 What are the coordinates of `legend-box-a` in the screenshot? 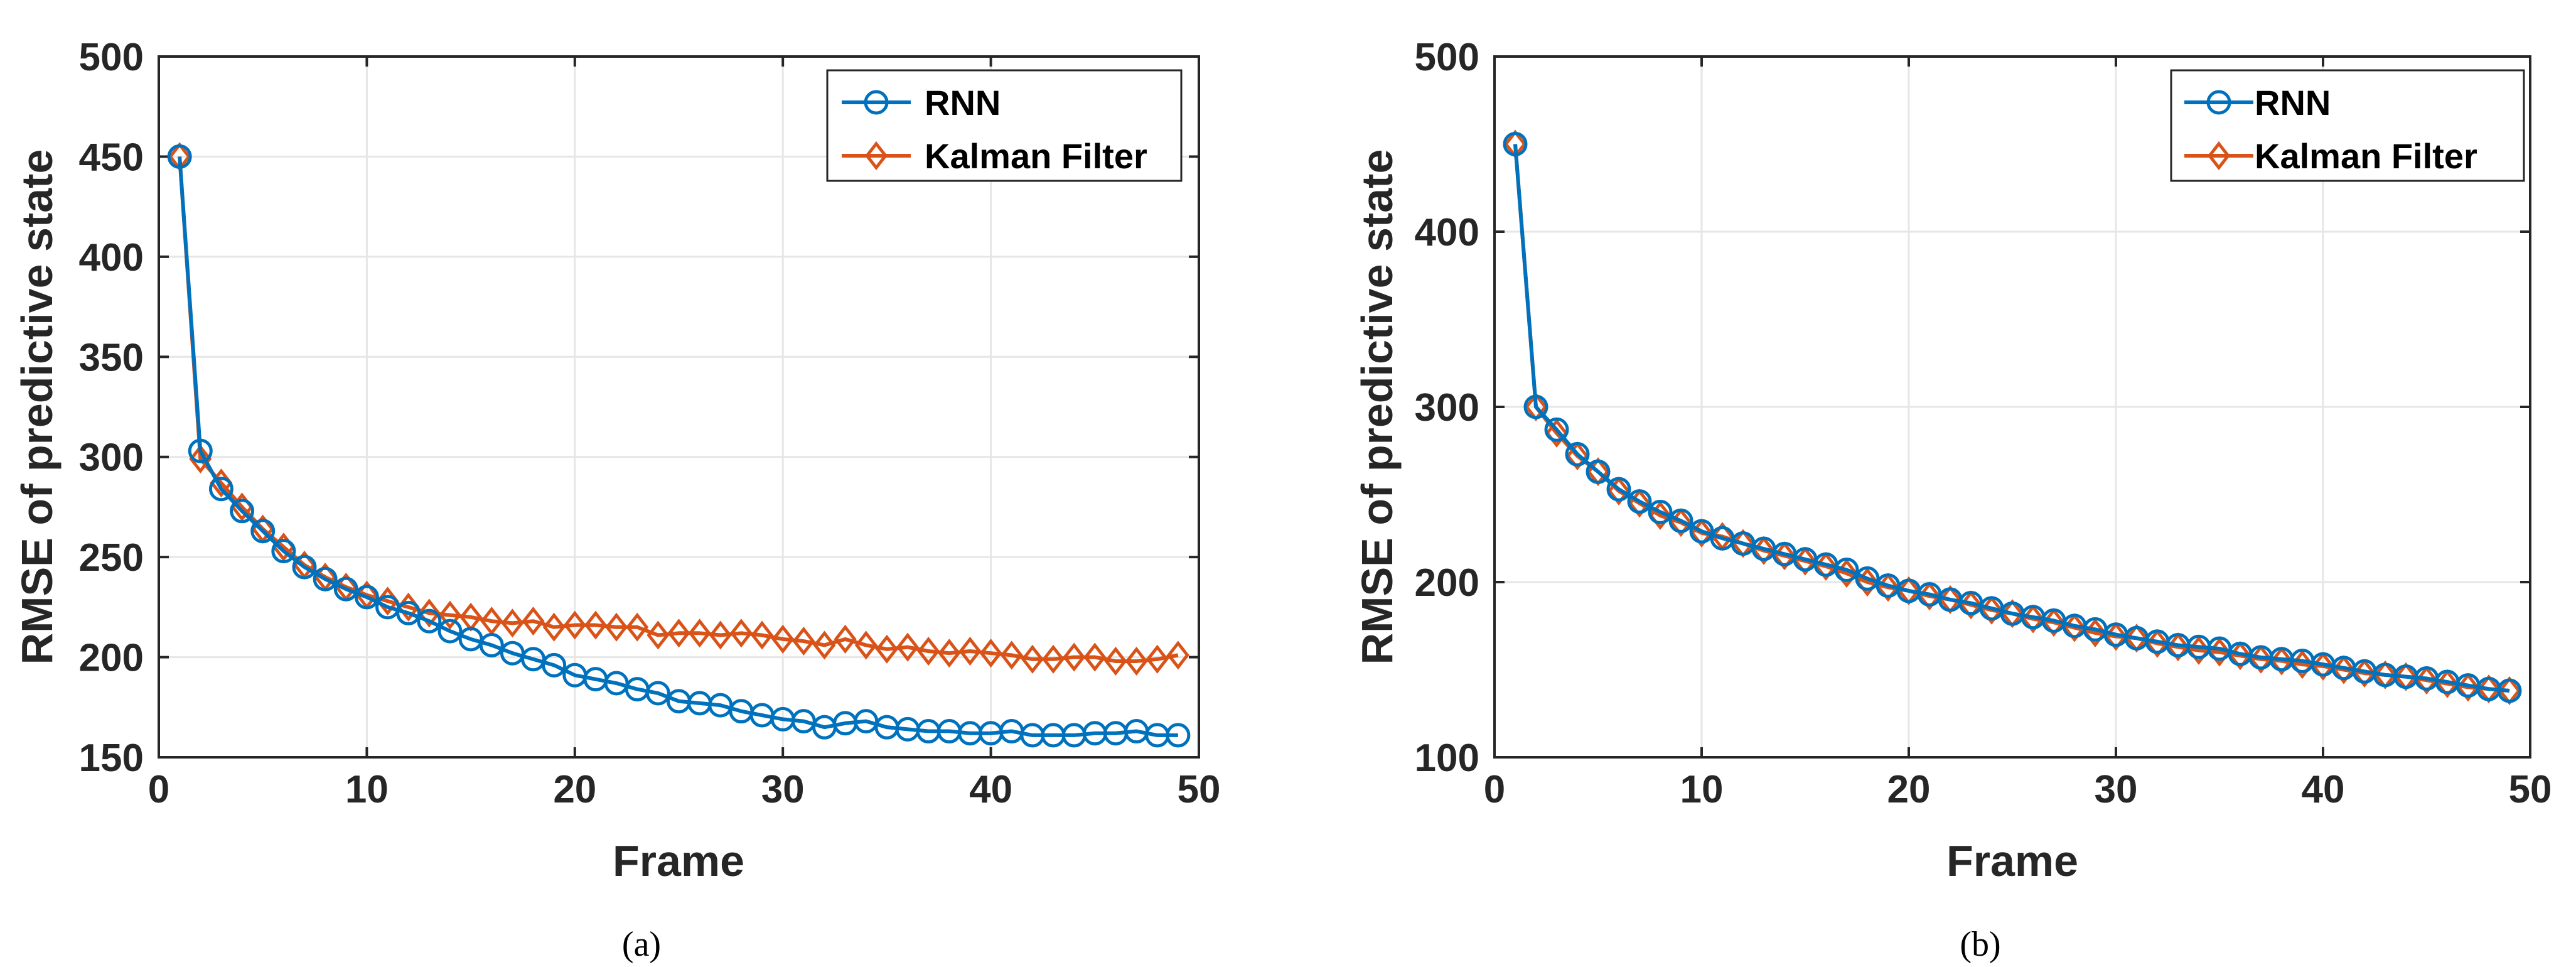 It's located at (1004, 125).